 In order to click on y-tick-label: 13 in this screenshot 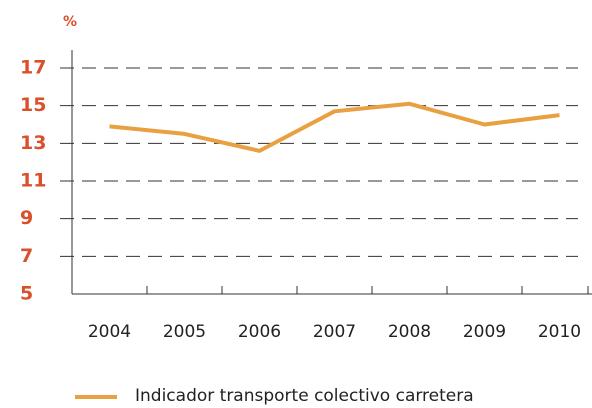, I will do `click(33, 143)`.